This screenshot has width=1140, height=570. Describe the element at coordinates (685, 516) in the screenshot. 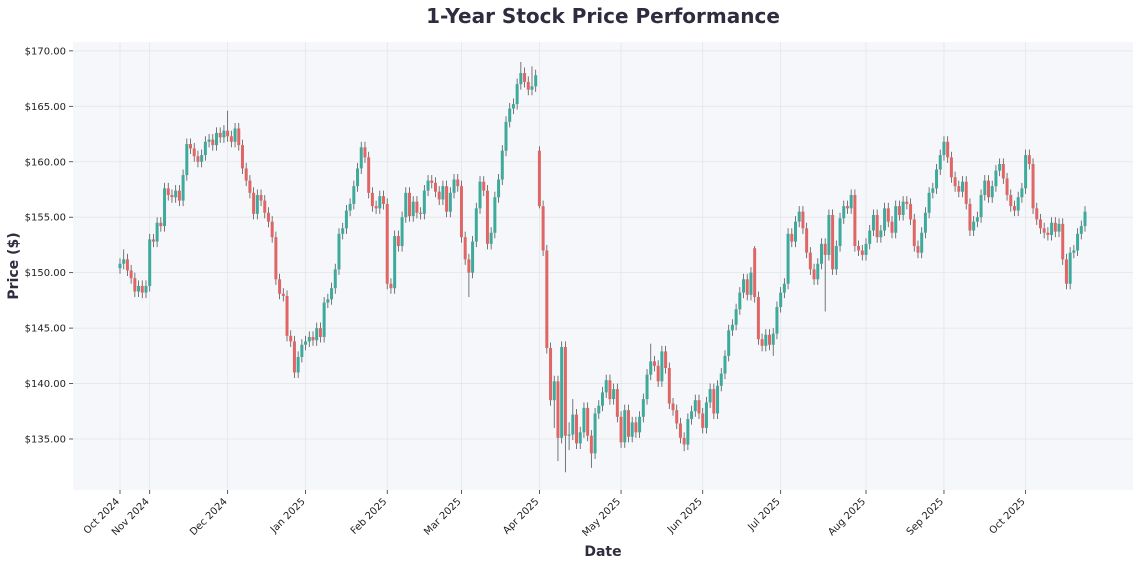

I see `x-tick-label: Jun 2025` at that location.